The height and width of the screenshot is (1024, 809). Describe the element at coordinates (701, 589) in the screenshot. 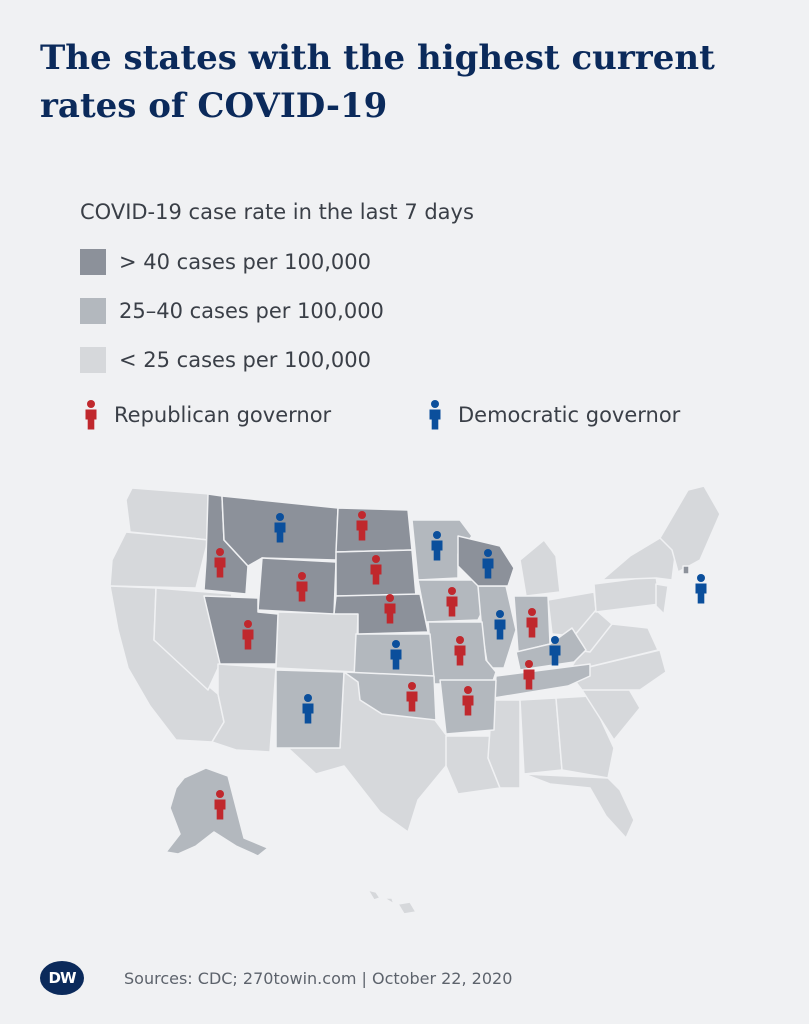

I see `marker-rhode-island` at that location.